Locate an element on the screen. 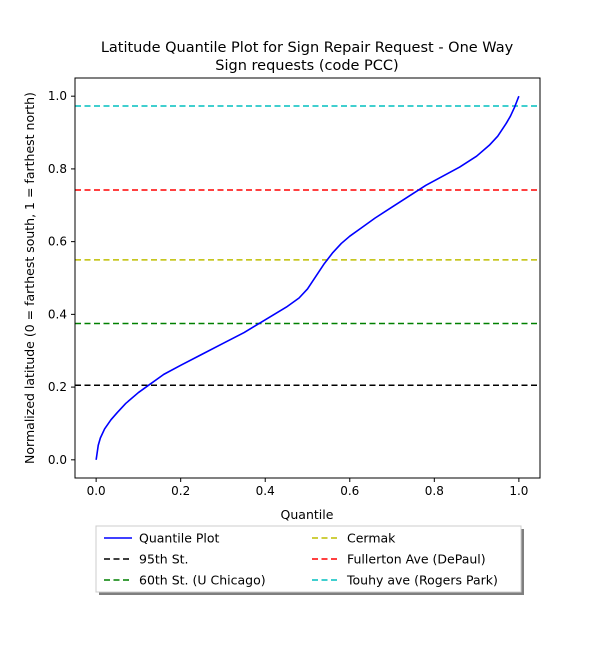  y-tick-label: 0.6 is located at coordinates (57, 242).